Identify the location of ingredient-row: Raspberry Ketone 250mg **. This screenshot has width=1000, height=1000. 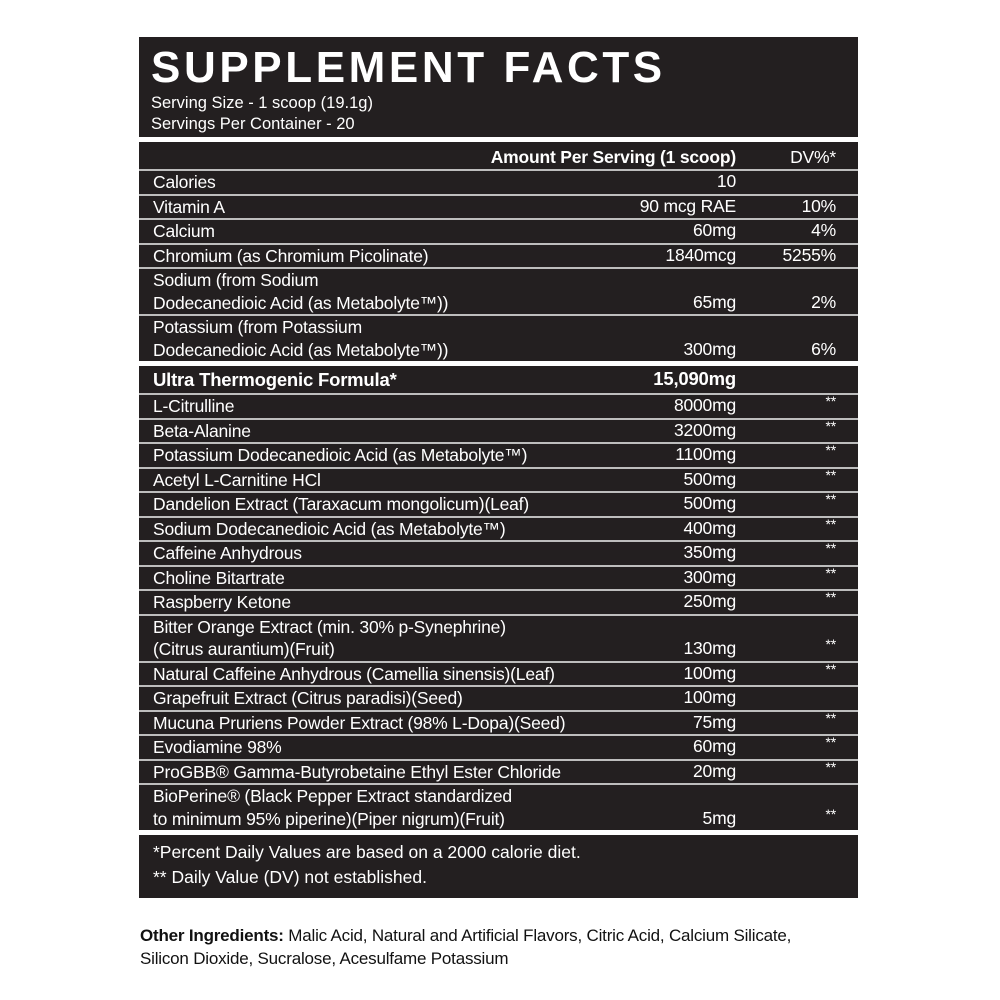
(498, 601).